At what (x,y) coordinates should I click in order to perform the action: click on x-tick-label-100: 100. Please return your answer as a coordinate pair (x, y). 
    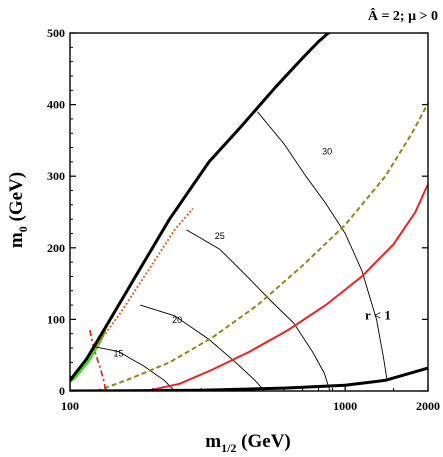
    Looking at the image, I should click on (70, 406).